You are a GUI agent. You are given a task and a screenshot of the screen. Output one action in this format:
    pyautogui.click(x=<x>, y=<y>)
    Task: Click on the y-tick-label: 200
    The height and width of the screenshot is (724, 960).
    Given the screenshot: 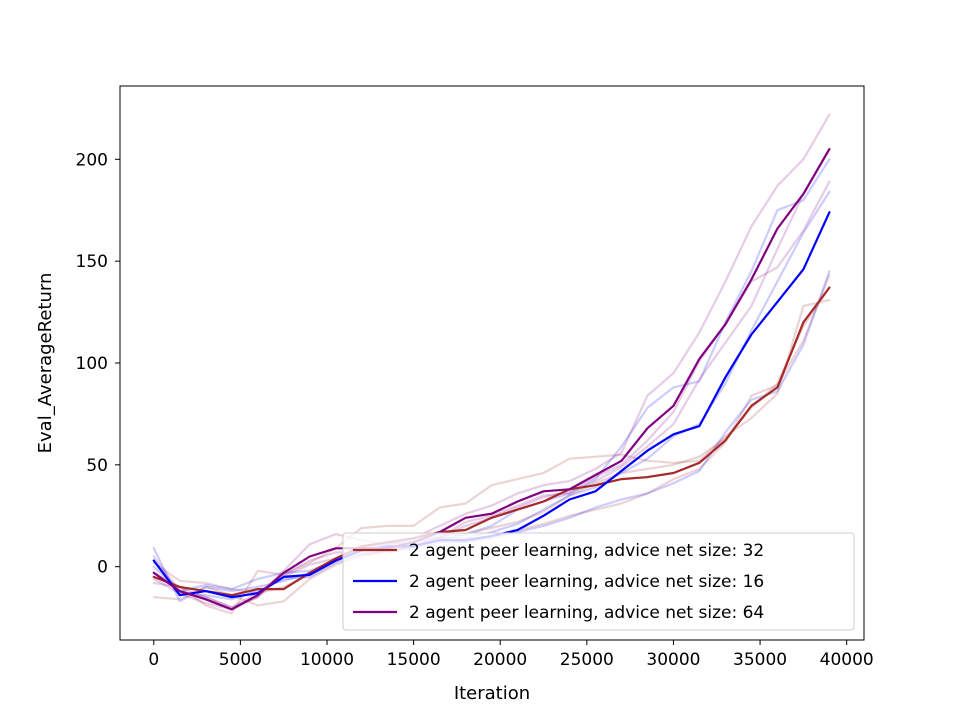 What is the action you would take?
    pyautogui.click(x=92, y=160)
    